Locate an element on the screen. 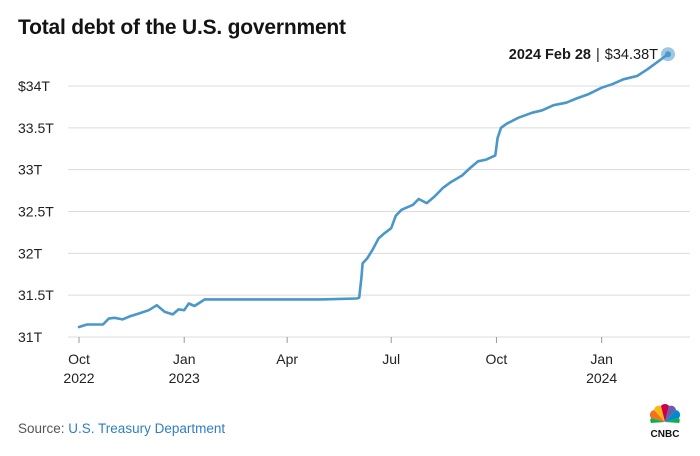  chart-title: Total debt of the U.S. government is located at coordinates (182, 27).